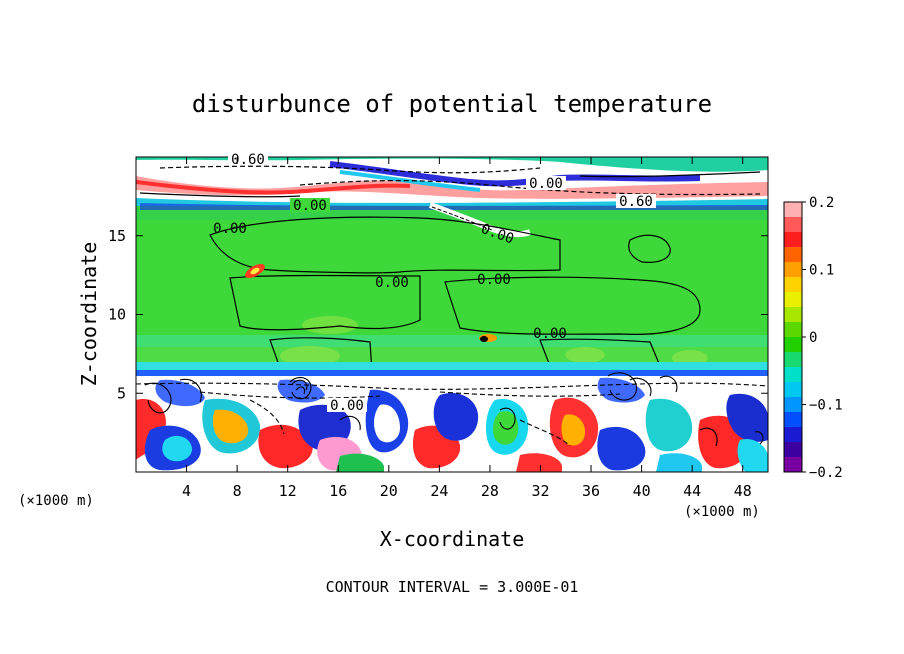 The height and width of the screenshot is (654, 904). I want to click on x-tick-label: 44, so click(692, 491).